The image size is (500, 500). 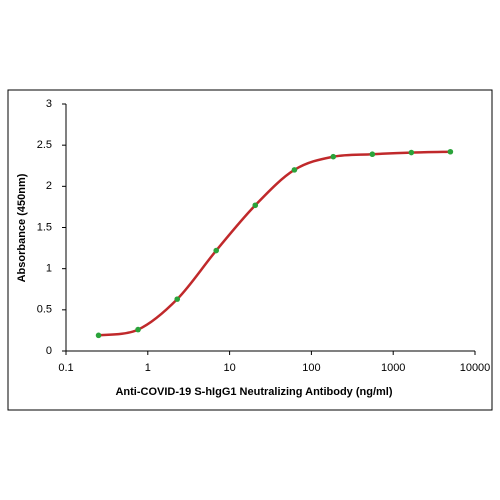 I want to click on y-tick-label: 0.5, so click(x=44, y=310).